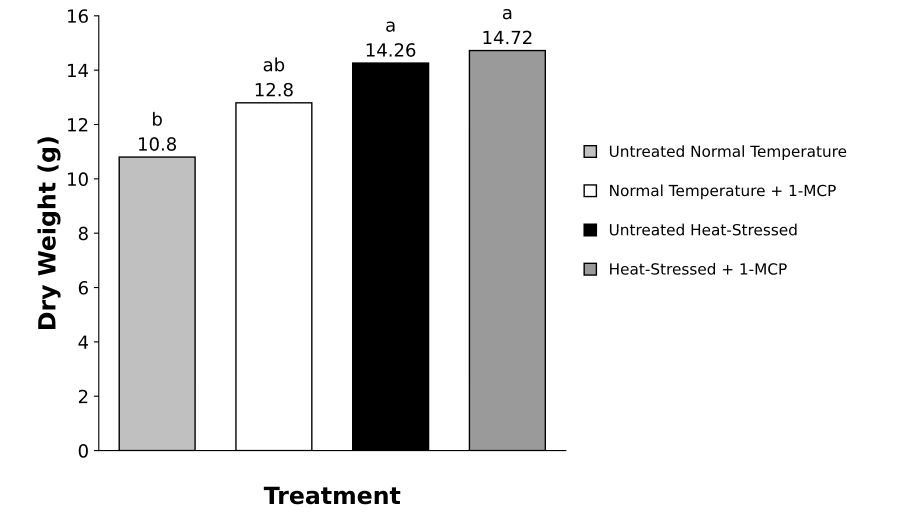 The image size is (898, 527). What do you see at coordinates (83, 397) in the screenshot?
I see `y-tick-label: 2` at bounding box center [83, 397].